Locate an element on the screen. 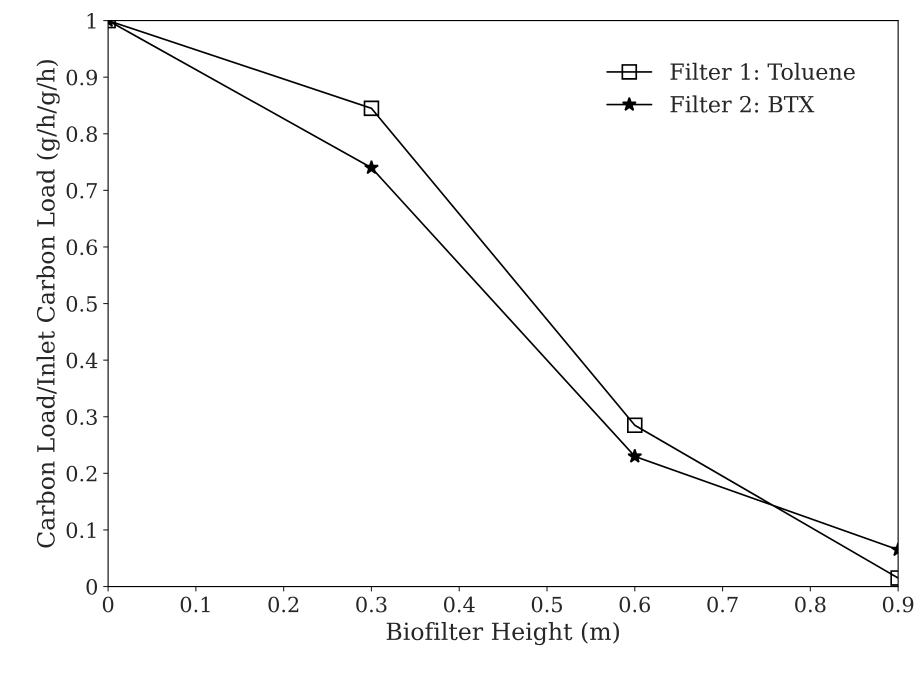 This screenshot has height=686, width=924. x-tick-label: 0.9 is located at coordinates (898, 604).